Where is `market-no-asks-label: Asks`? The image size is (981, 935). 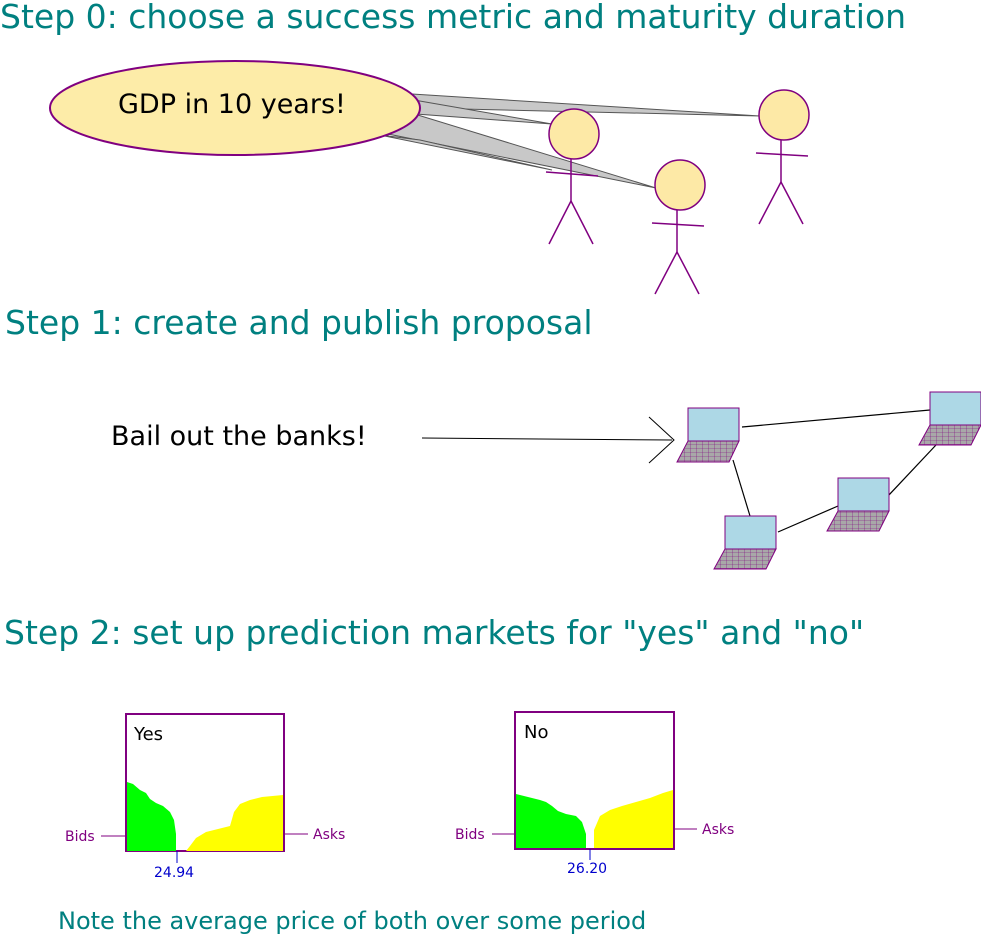
market-no-asks-label: Asks is located at coordinates (718, 830).